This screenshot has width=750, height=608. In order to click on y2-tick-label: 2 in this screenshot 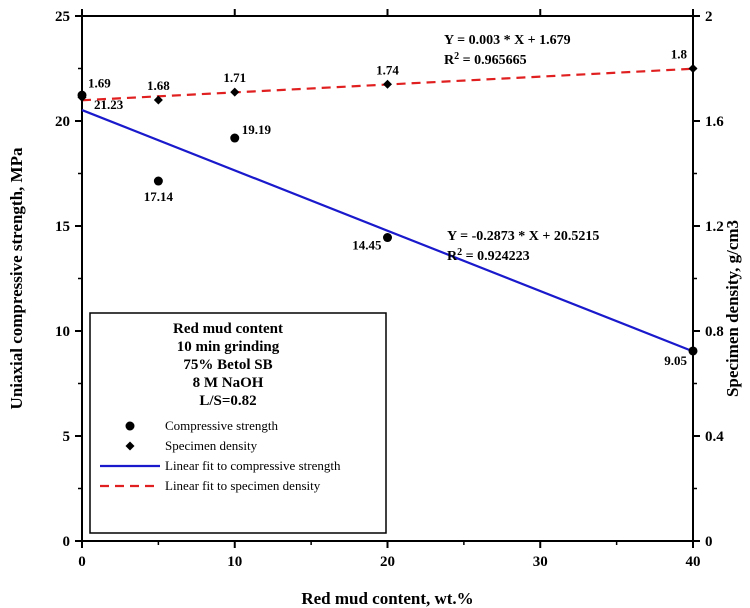, I will do `click(709, 17)`.